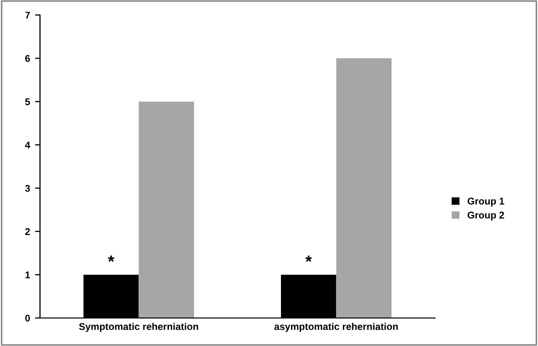 The height and width of the screenshot is (346, 538). Describe the element at coordinates (27, 318) in the screenshot. I see `y-tick-label: 0` at that location.